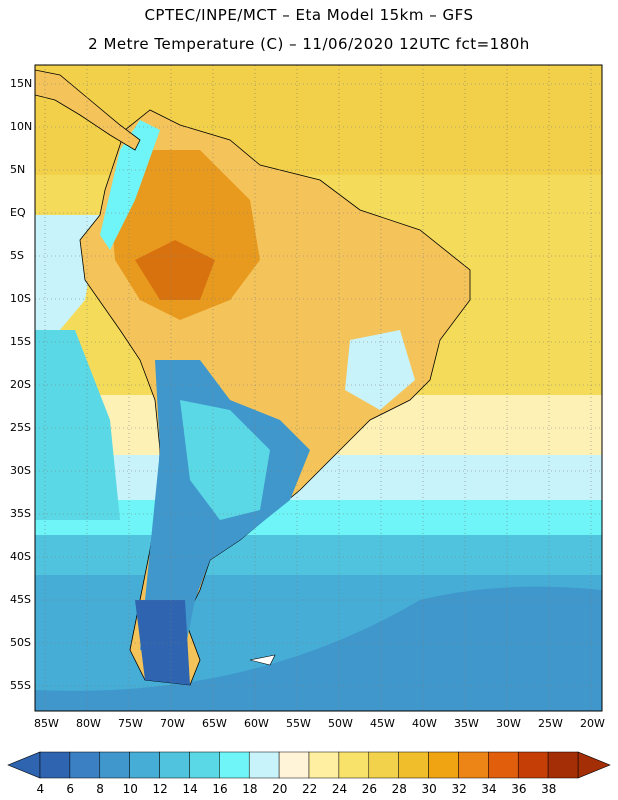  What do you see at coordinates (340, 723) in the screenshot?
I see `lon-label: 50W` at bounding box center [340, 723].